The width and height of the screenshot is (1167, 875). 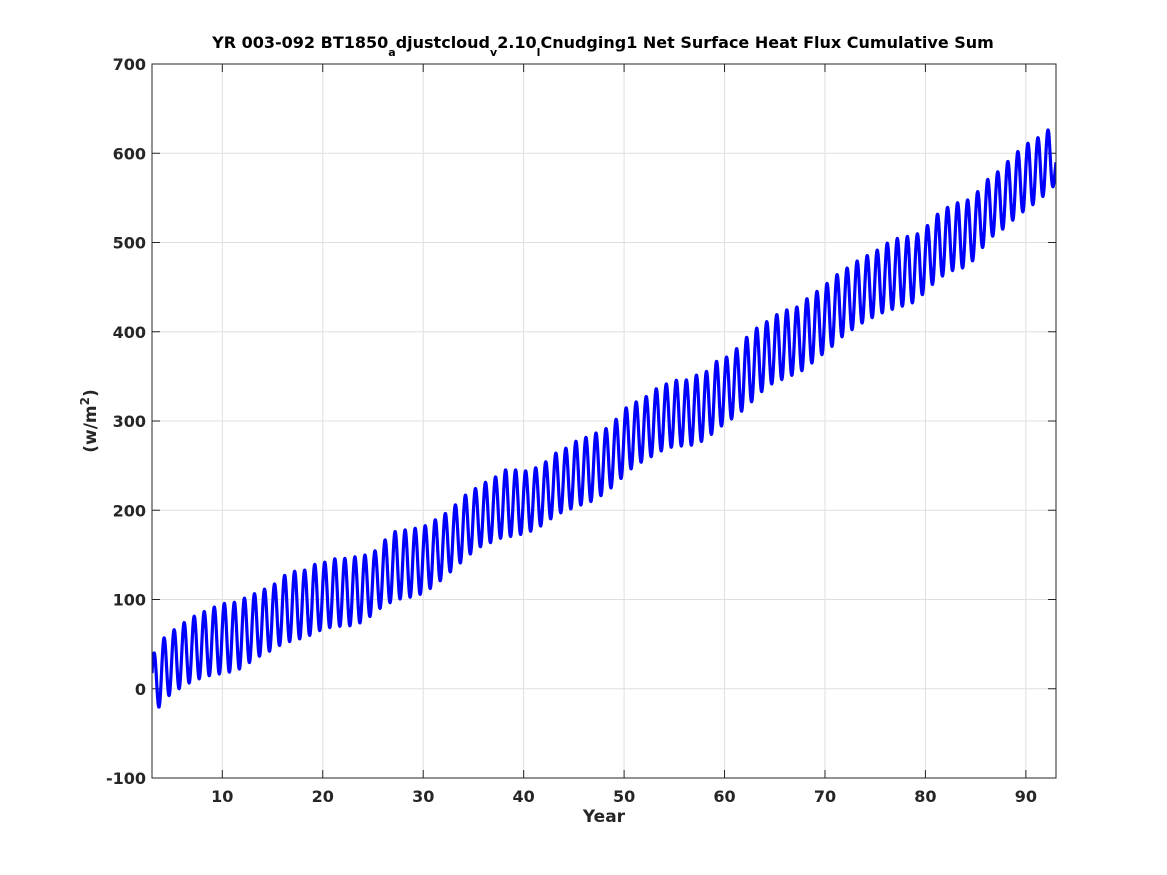 I want to click on y-axis-label-text: (w/m, so click(x=91, y=428).